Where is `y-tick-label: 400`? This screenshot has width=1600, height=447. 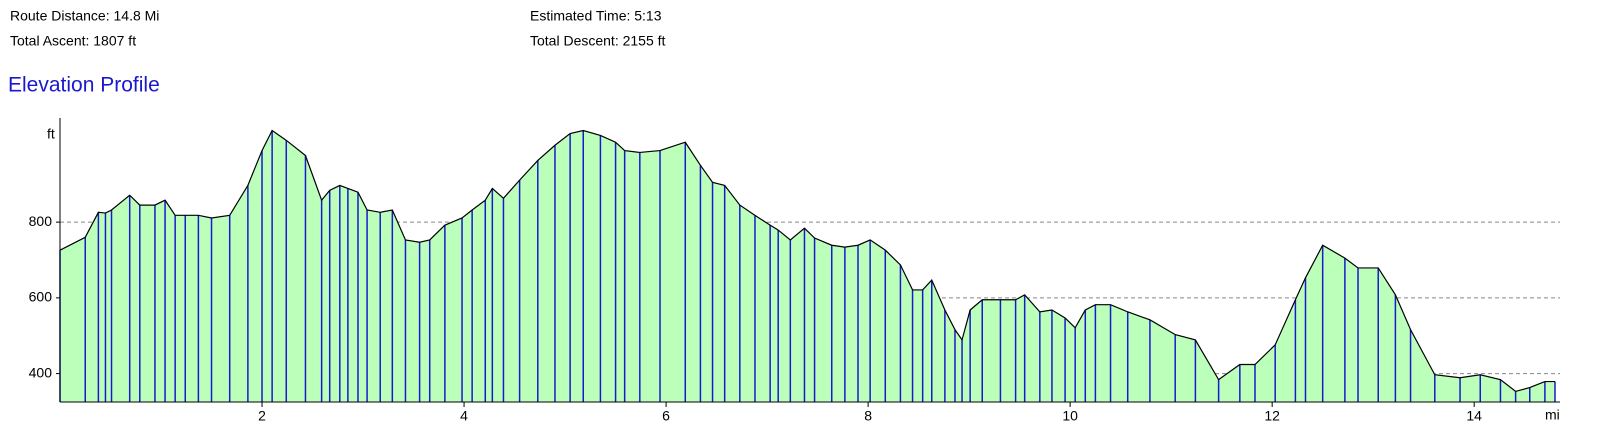 y-tick-label: 400 is located at coordinates (41, 372).